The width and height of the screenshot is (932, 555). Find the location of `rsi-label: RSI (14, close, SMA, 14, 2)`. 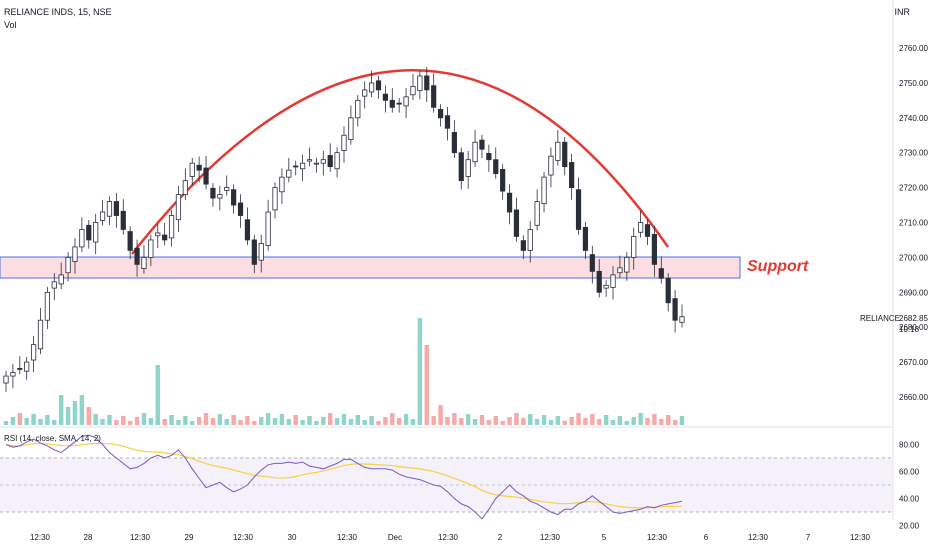

rsi-label: RSI (14, close, SMA, 14, 2) is located at coordinates (52, 438).